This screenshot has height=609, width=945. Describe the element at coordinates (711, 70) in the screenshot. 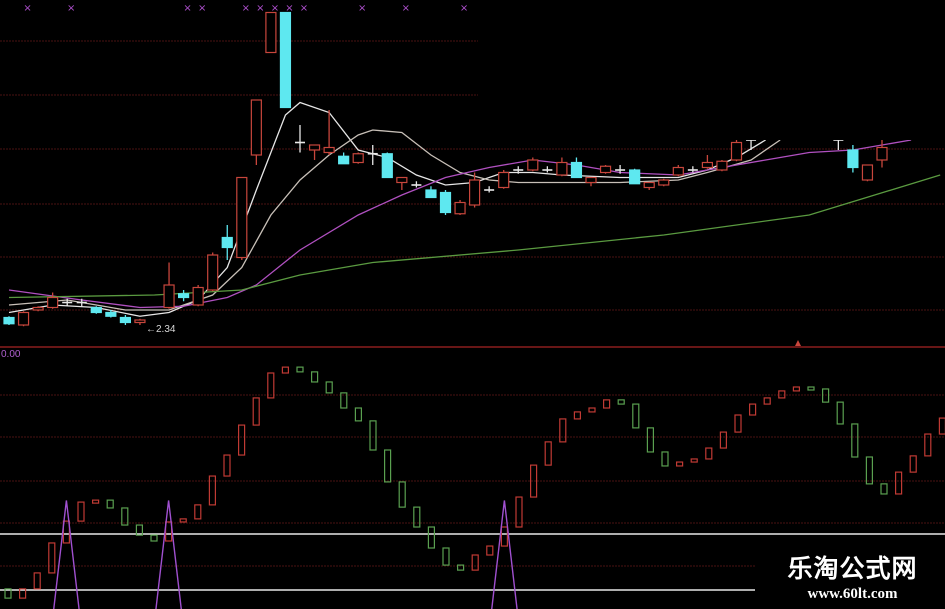

I see `clipped-area` at that location.